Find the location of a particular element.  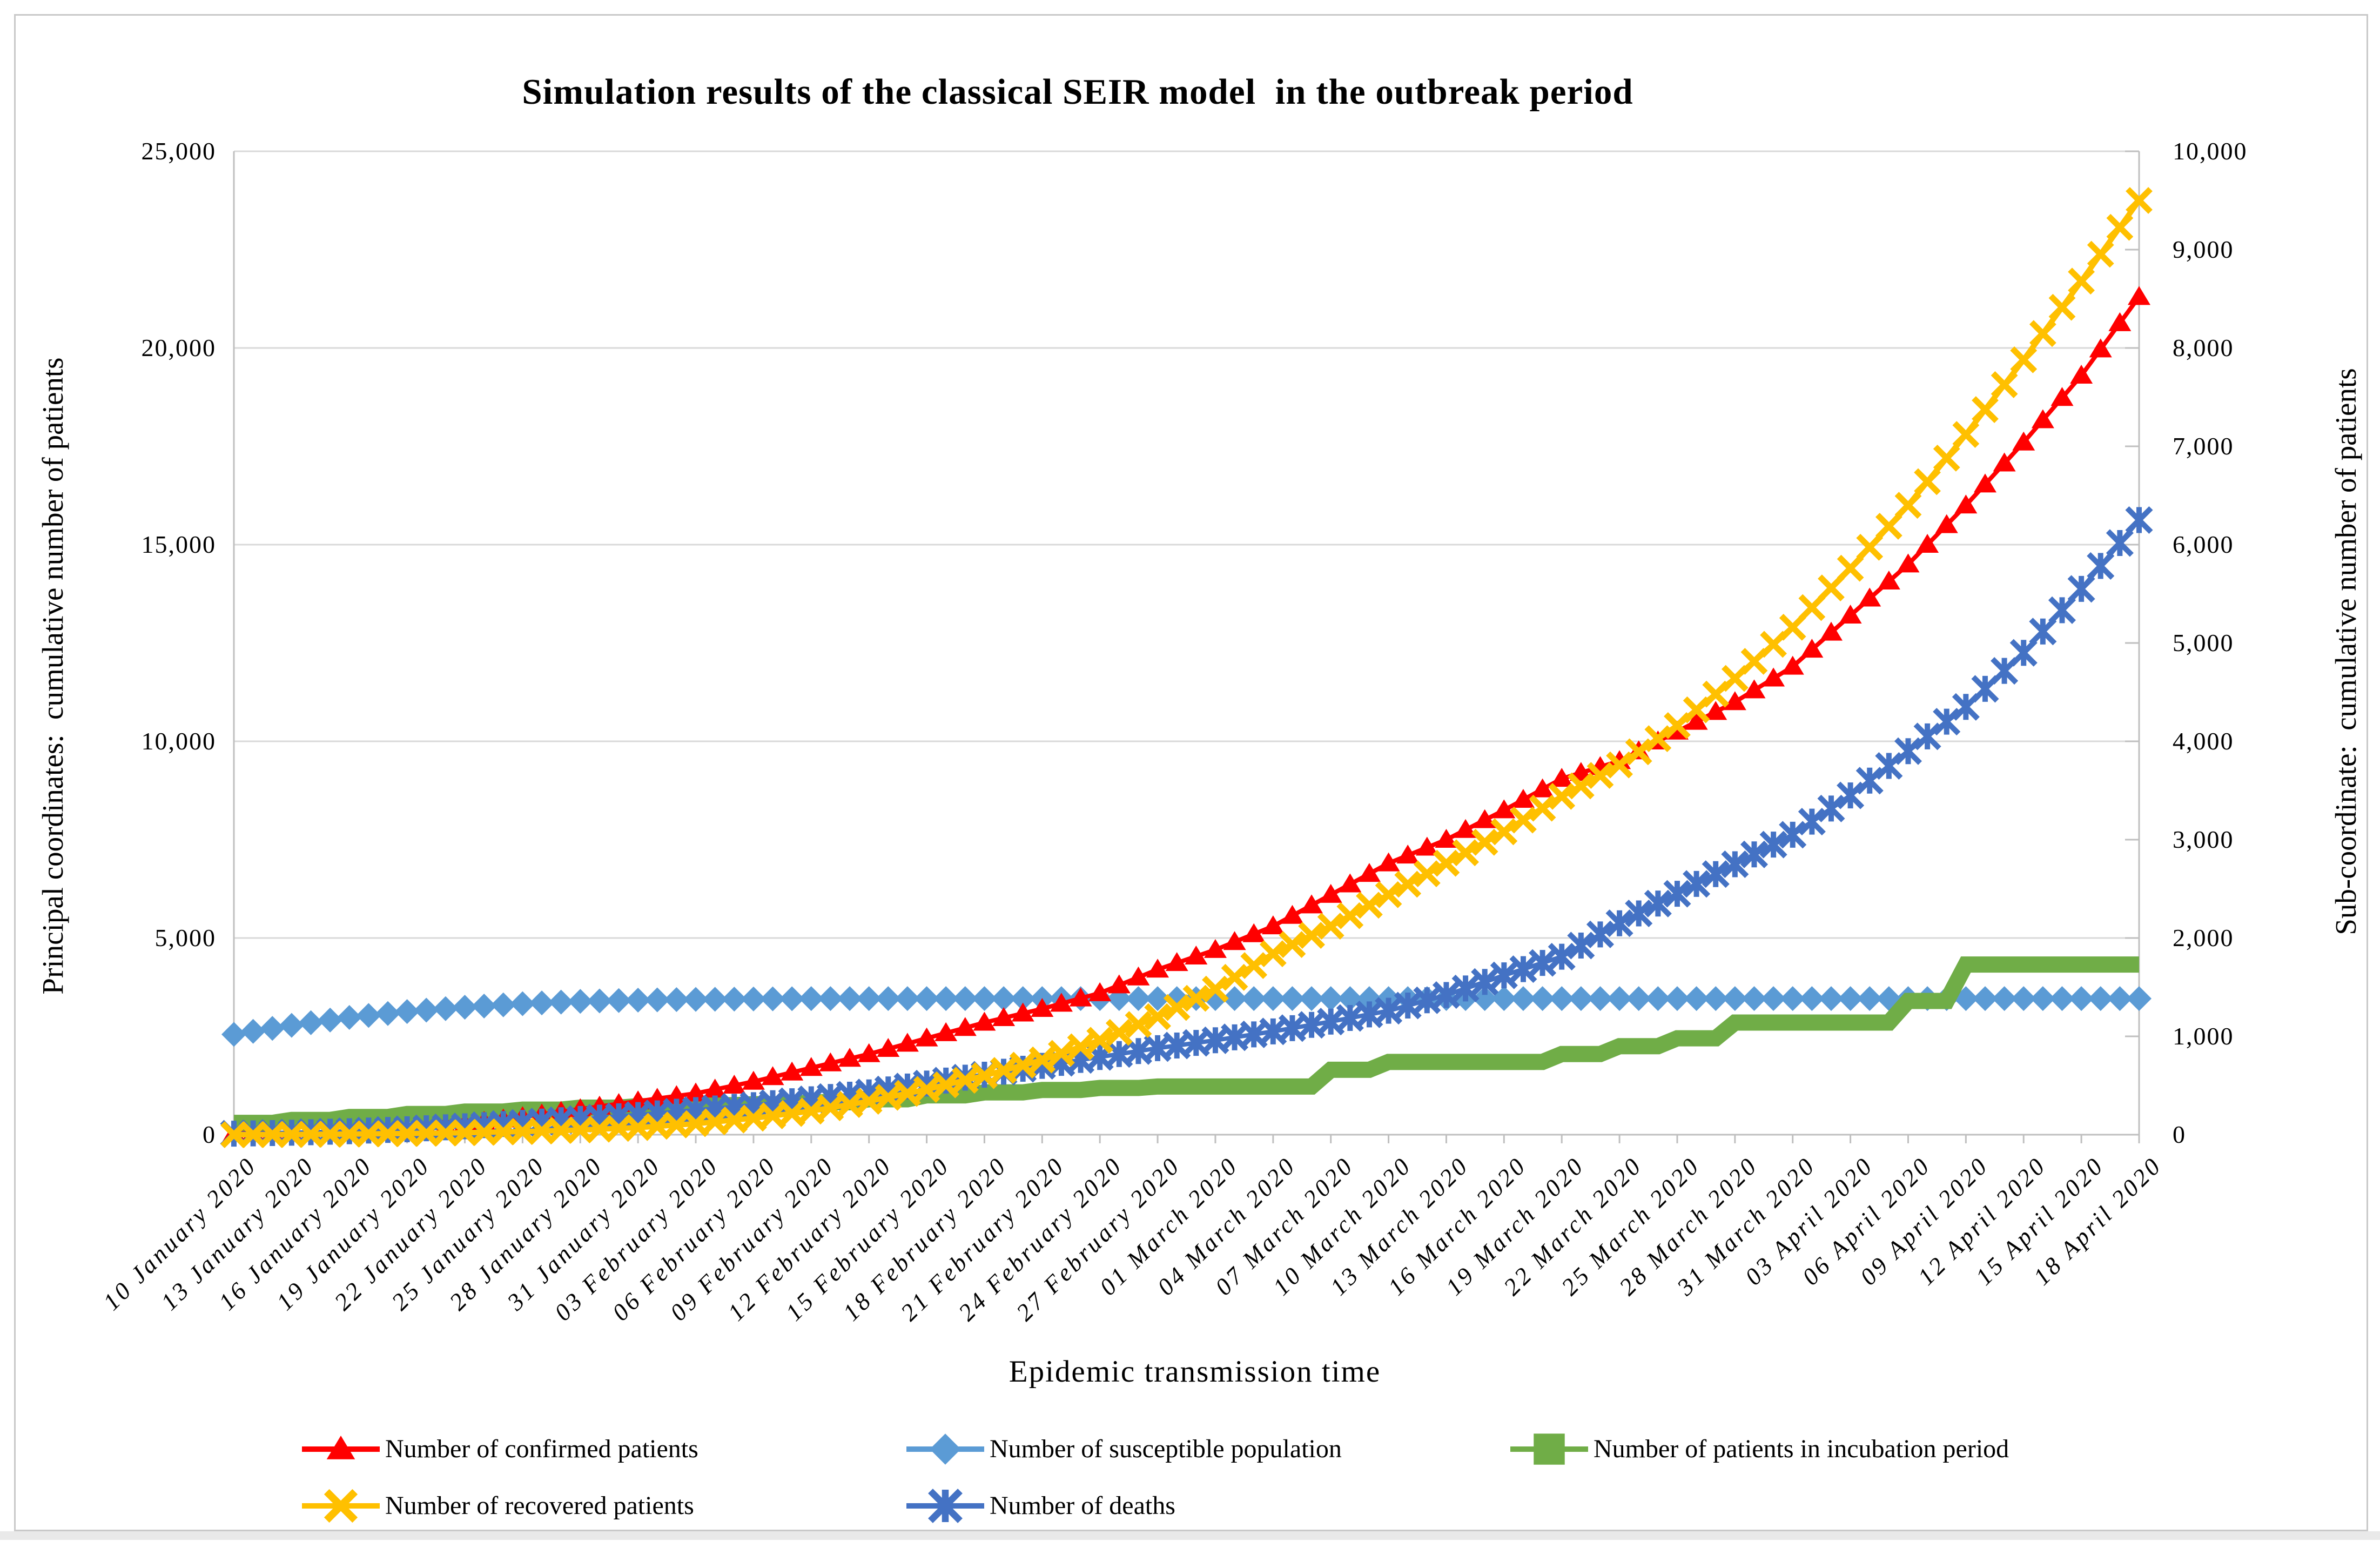

y-tick-label-right: 8,000 is located at coordinates (2204, 347).